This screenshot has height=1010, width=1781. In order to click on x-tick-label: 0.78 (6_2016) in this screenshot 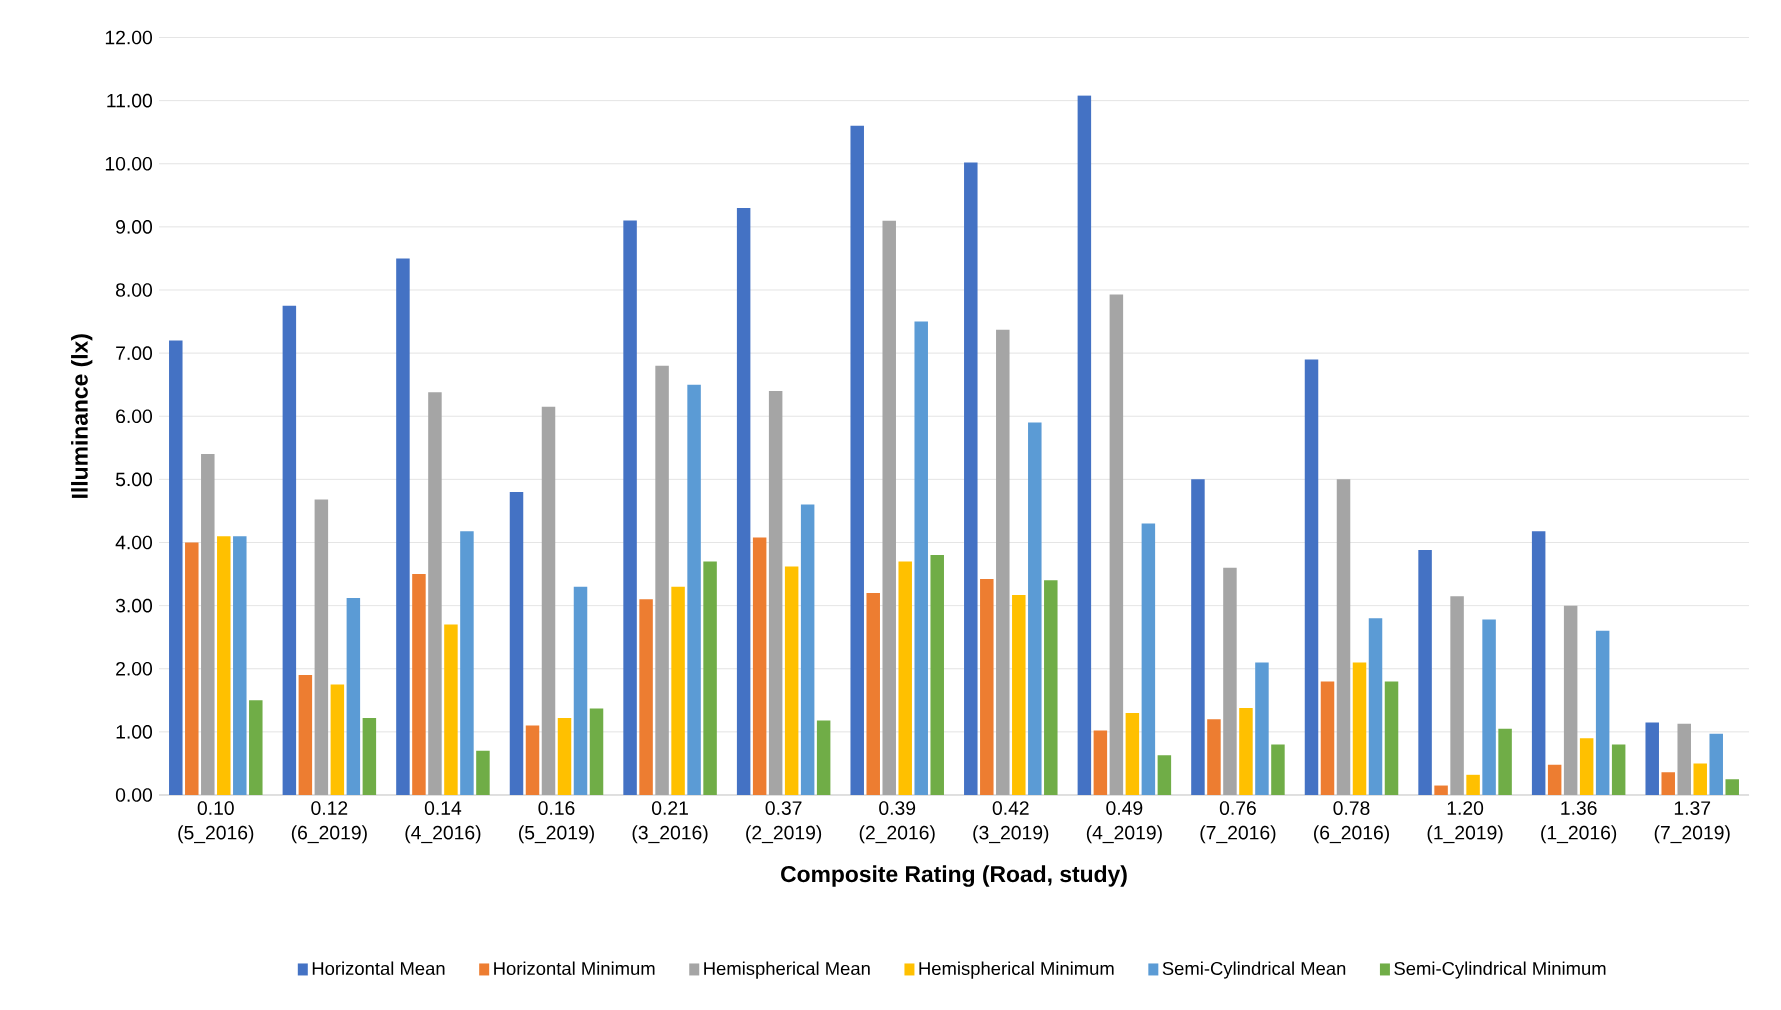, I will do `click(1351, 822)`.